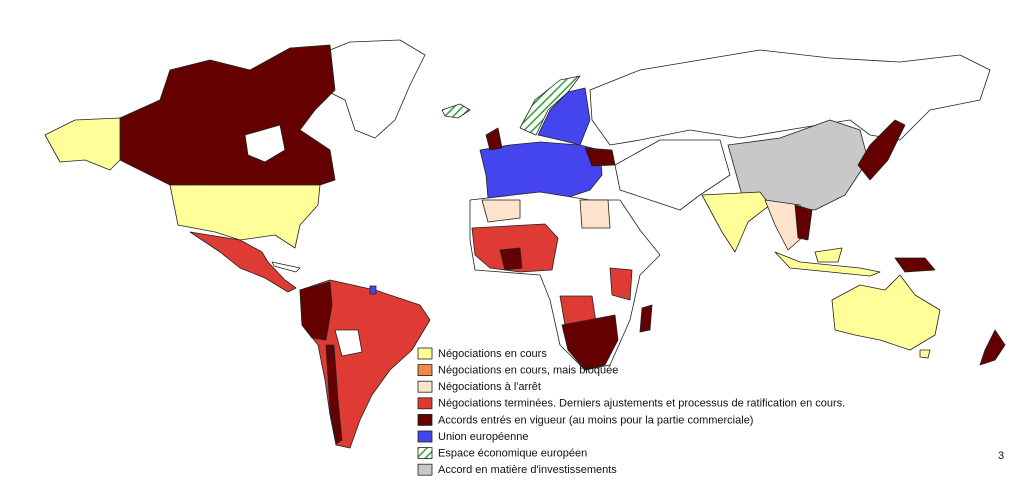 The image size is (1024, 496). Describe the element at coordinates (915, 265) in the screenshot. I see `papua` at that location.